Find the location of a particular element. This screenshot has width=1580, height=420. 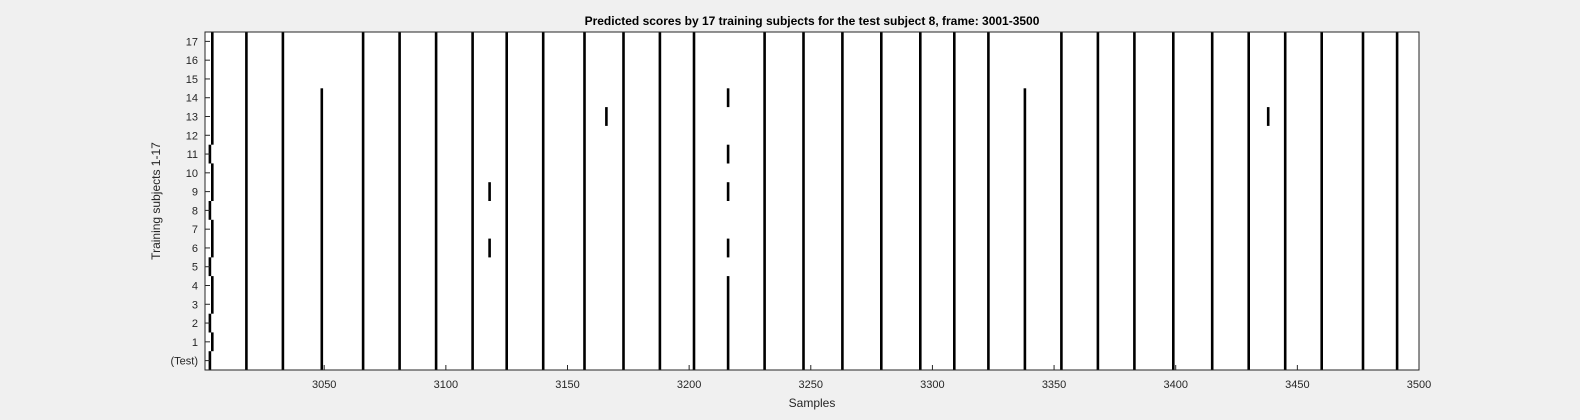

y-tick-label: 14 is located at coordinates (192, 99).